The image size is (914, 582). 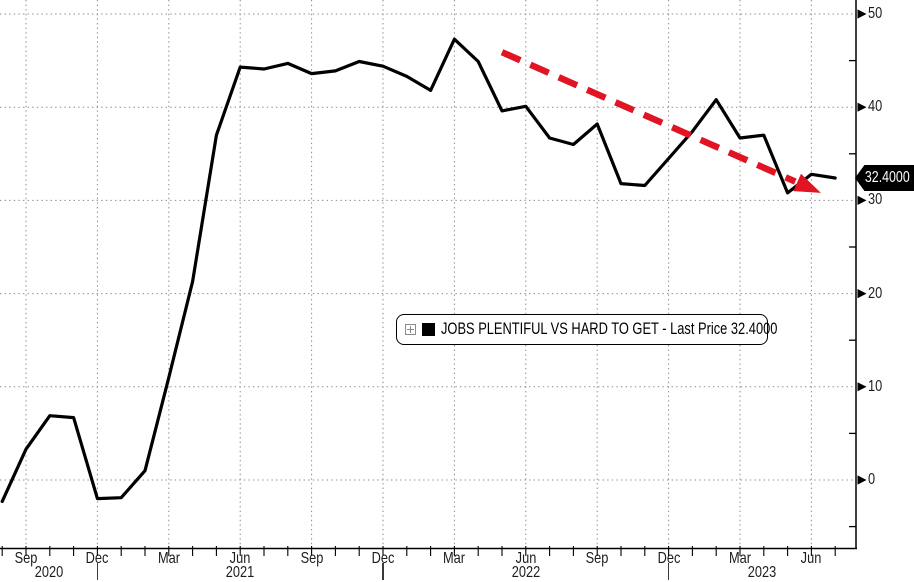 What do you see at coordinates (875, 386) in the screenshot?
I see `y-axis-tick-label: 10` at bounding box center [875, 386].